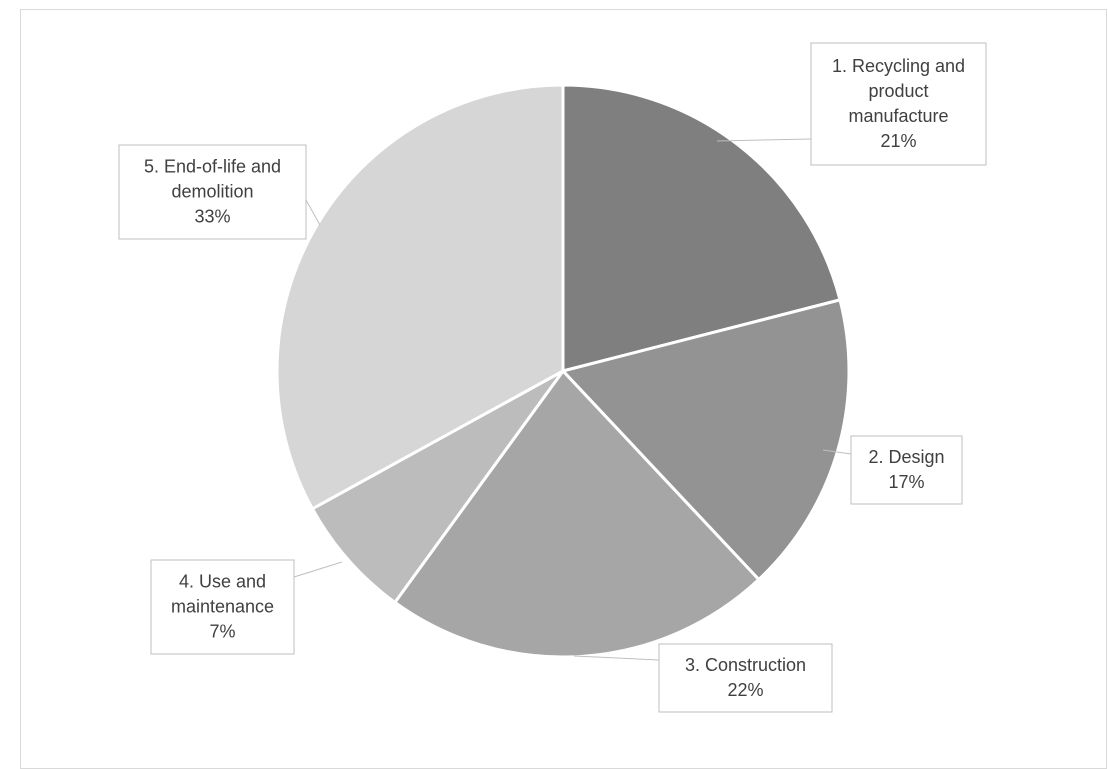  What do you see at coordinates (222, 582) in the screenshot?
I see `data-label-category: 4. Use and` at bounding box center [222, 582].